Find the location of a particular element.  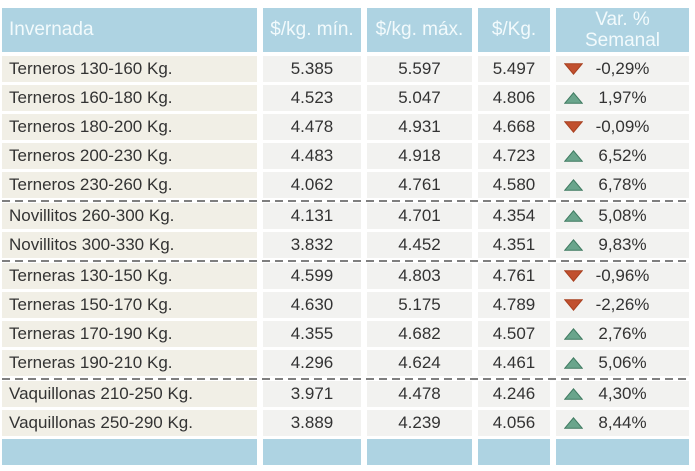

price-max-cell: 4.478 is located at coordinates (419, 394).